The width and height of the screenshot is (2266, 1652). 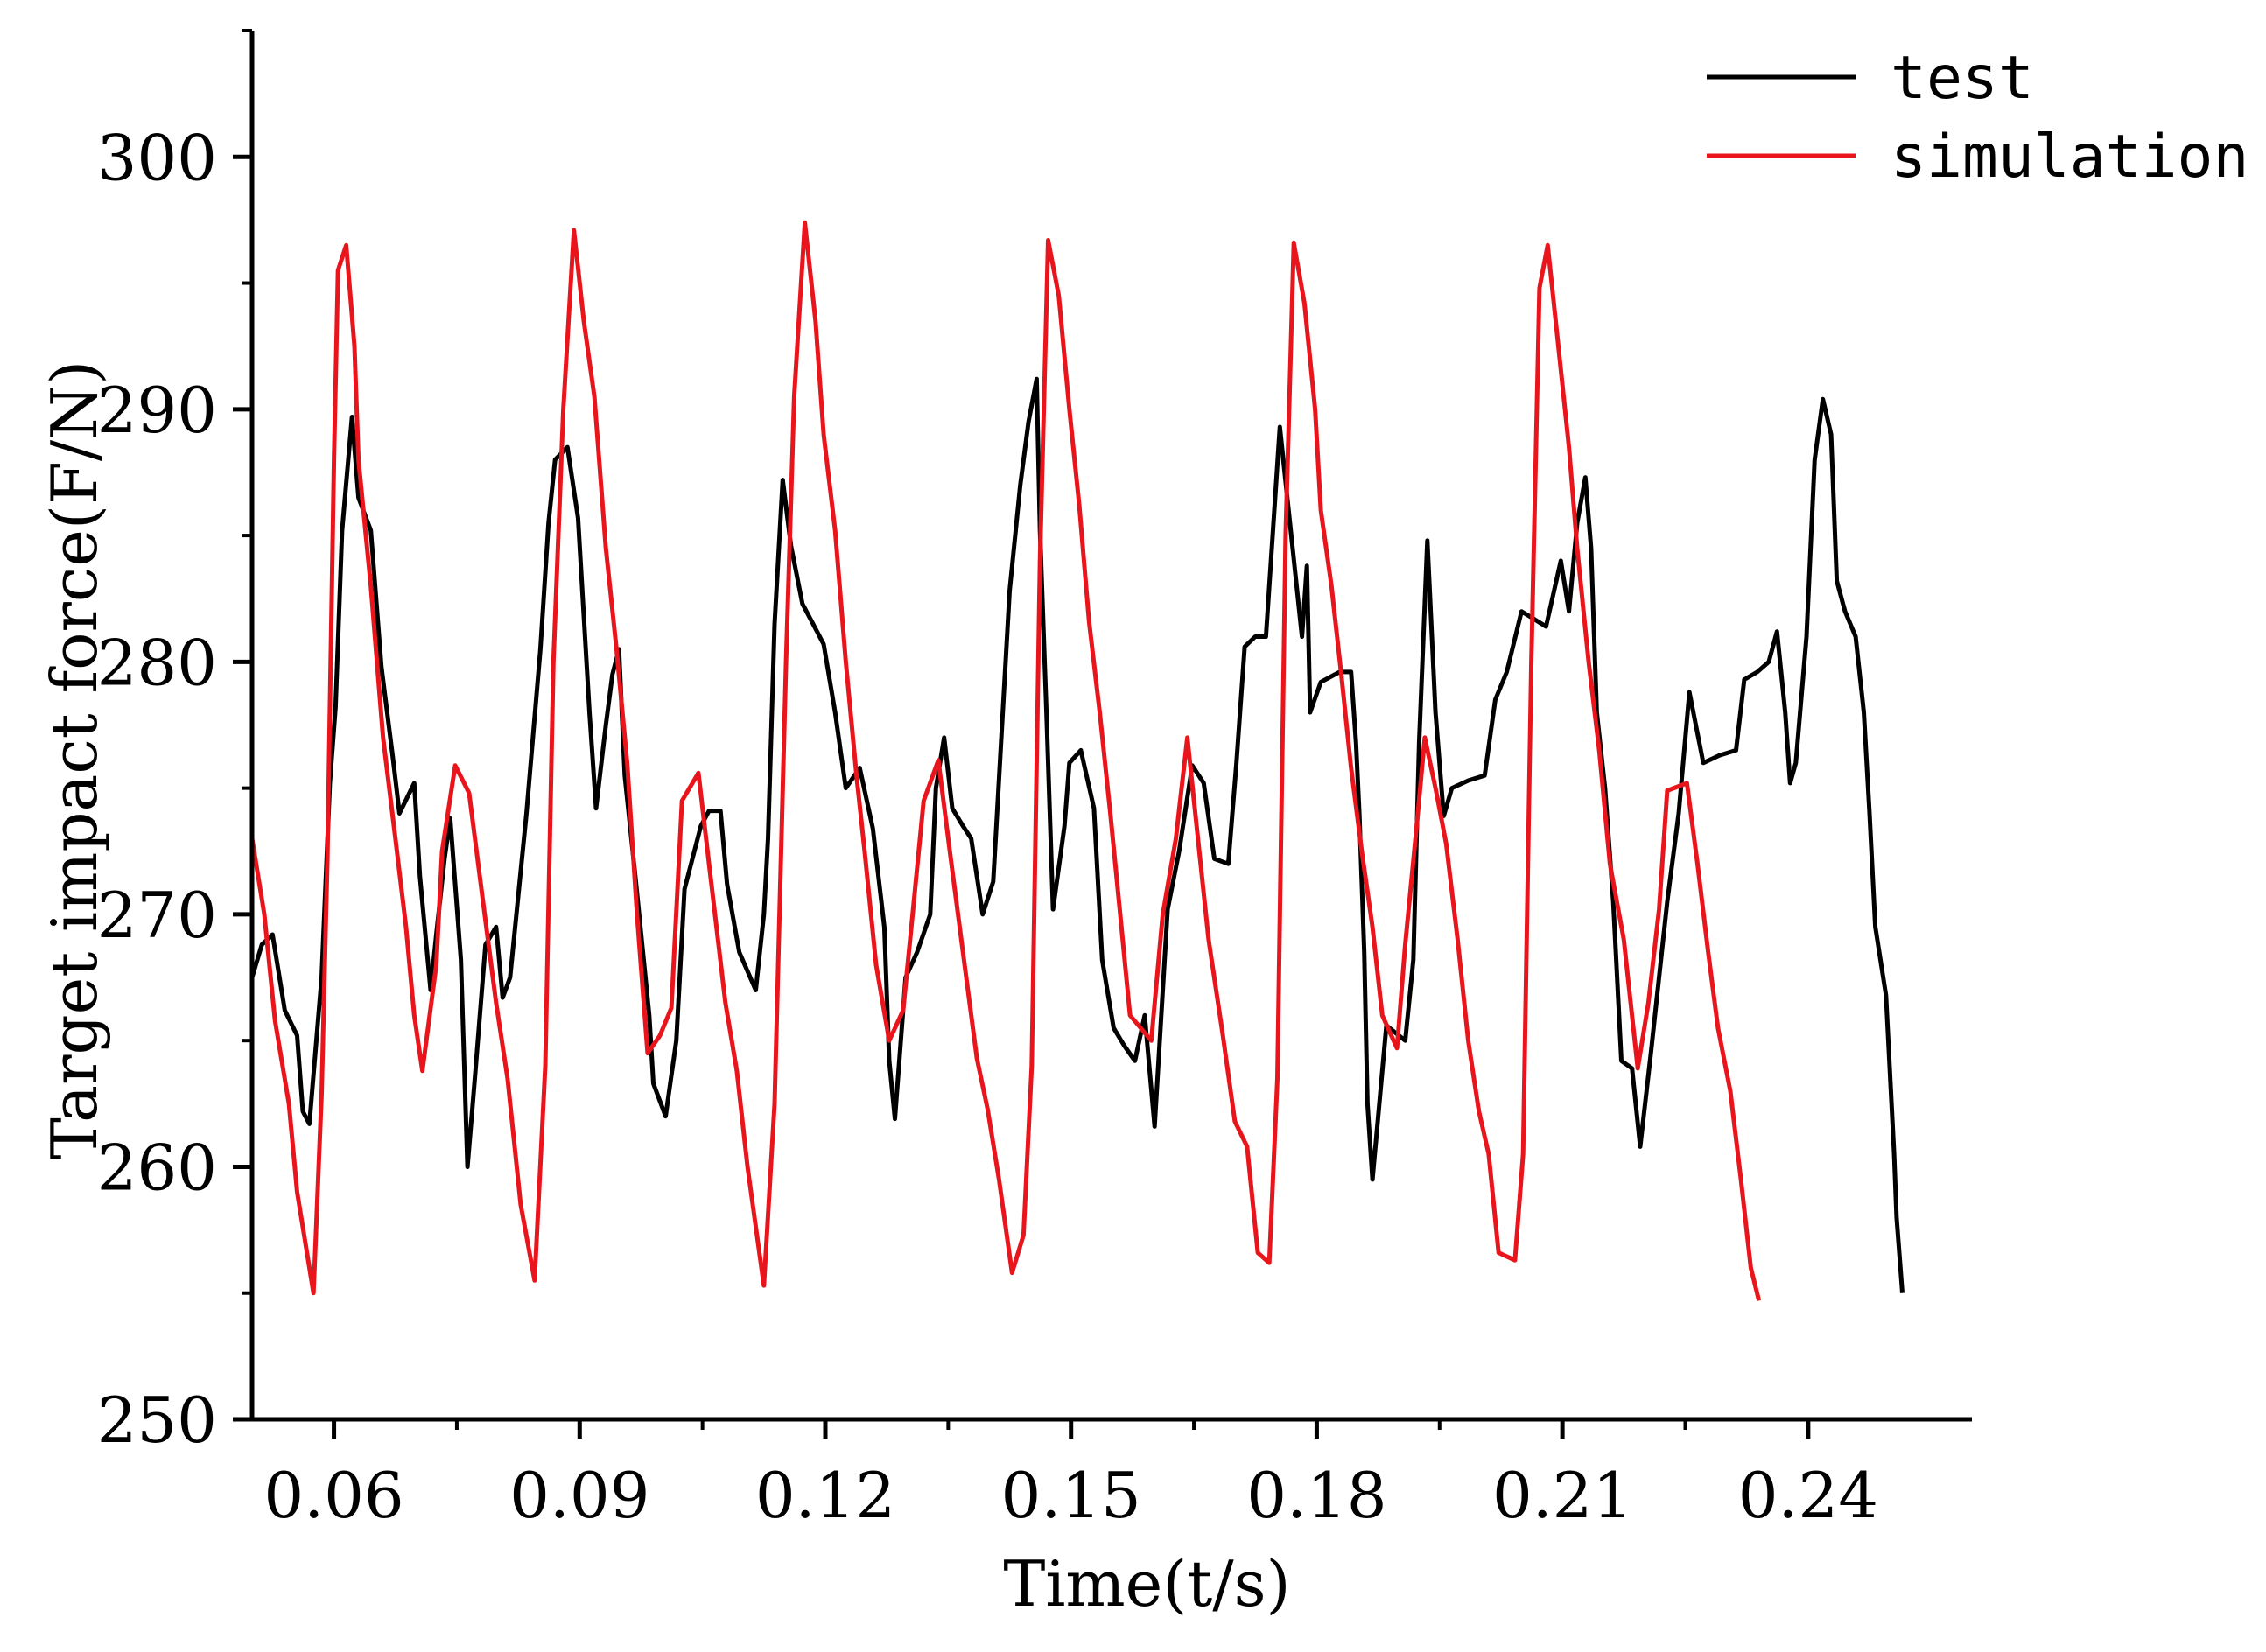 I want to click on x-axis-title: Time(t/s), so click(x=1146, y=1583).